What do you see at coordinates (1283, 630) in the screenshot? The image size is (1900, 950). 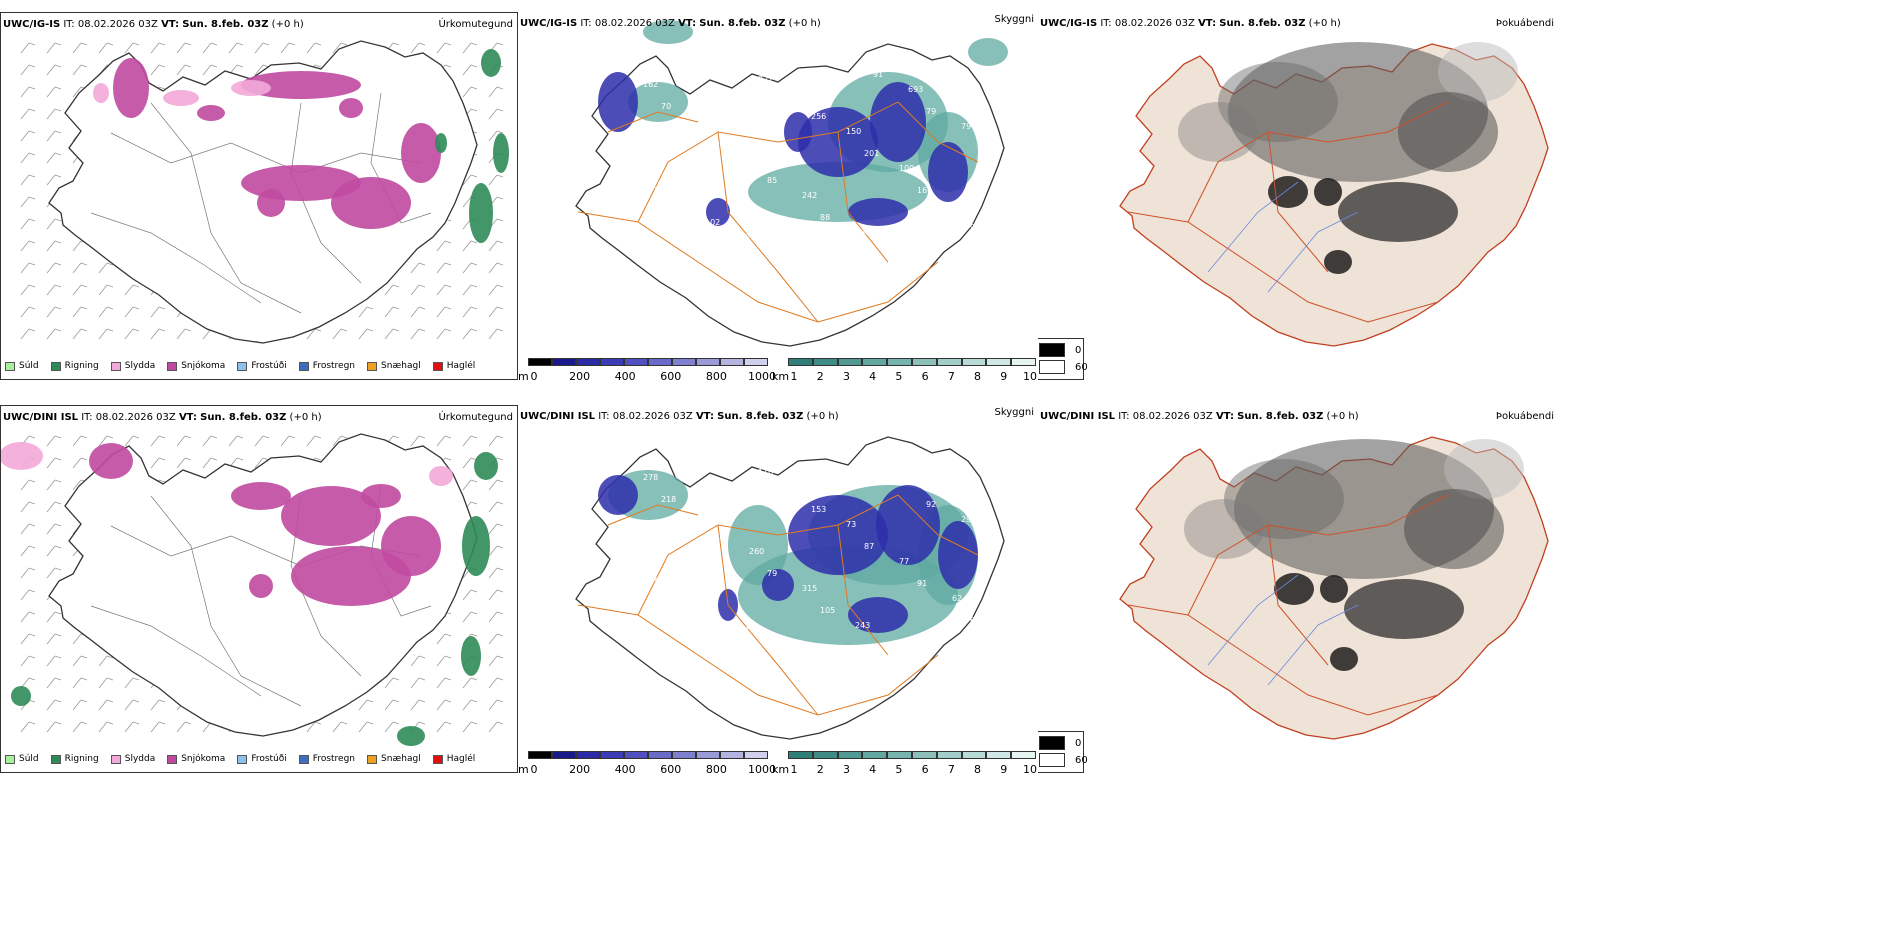 I see `rivers` at bounding box center [1283, 630].